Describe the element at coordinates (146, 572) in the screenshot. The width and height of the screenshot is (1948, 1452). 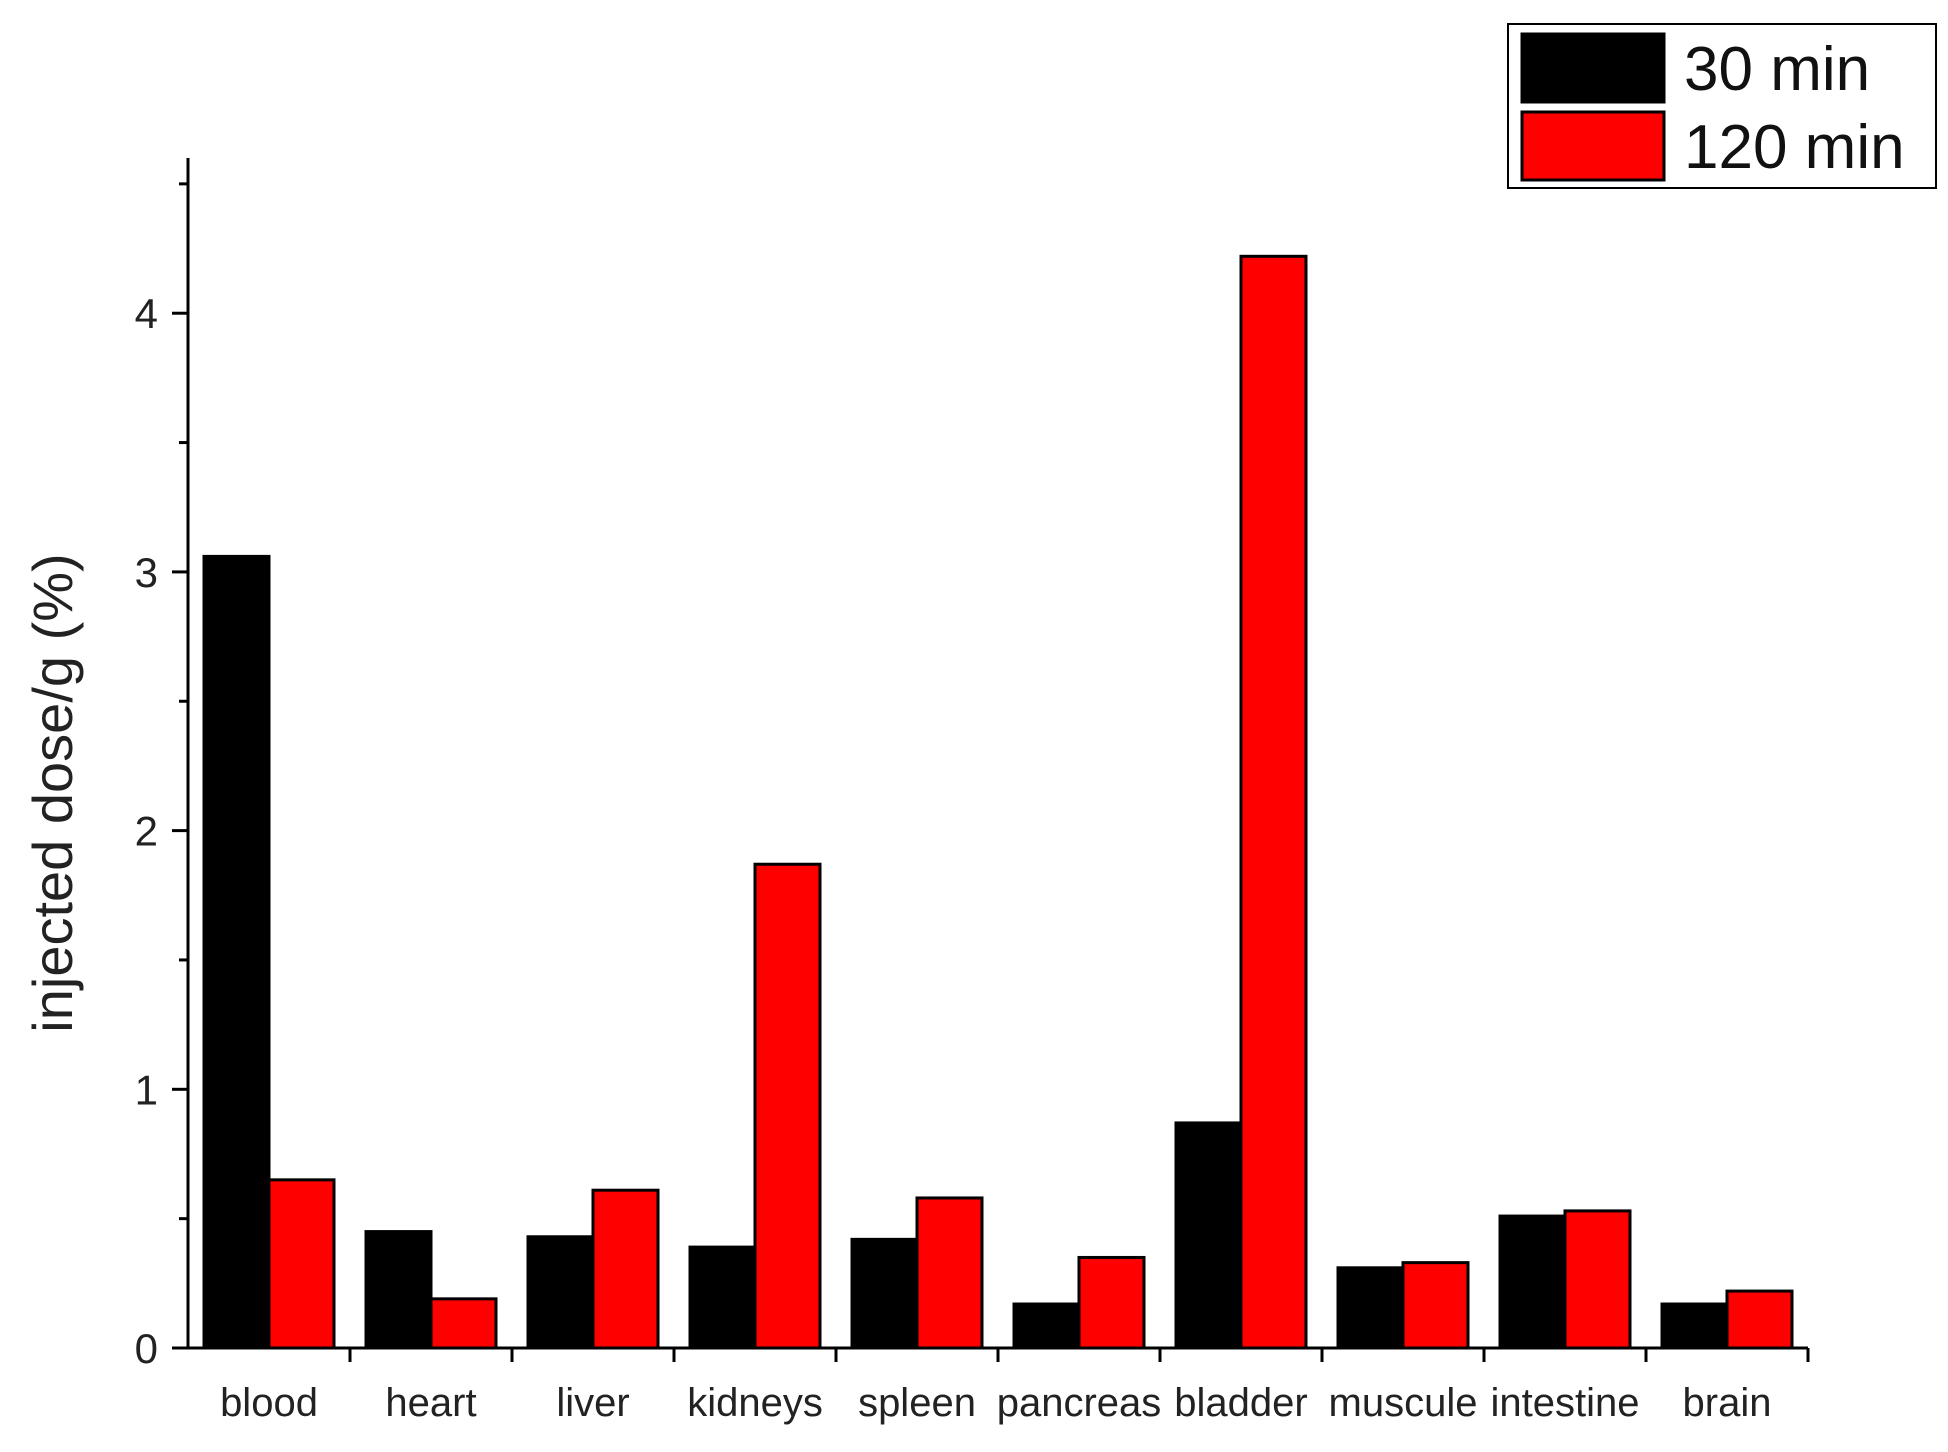
I see `y-tick-label: 3` at that location.